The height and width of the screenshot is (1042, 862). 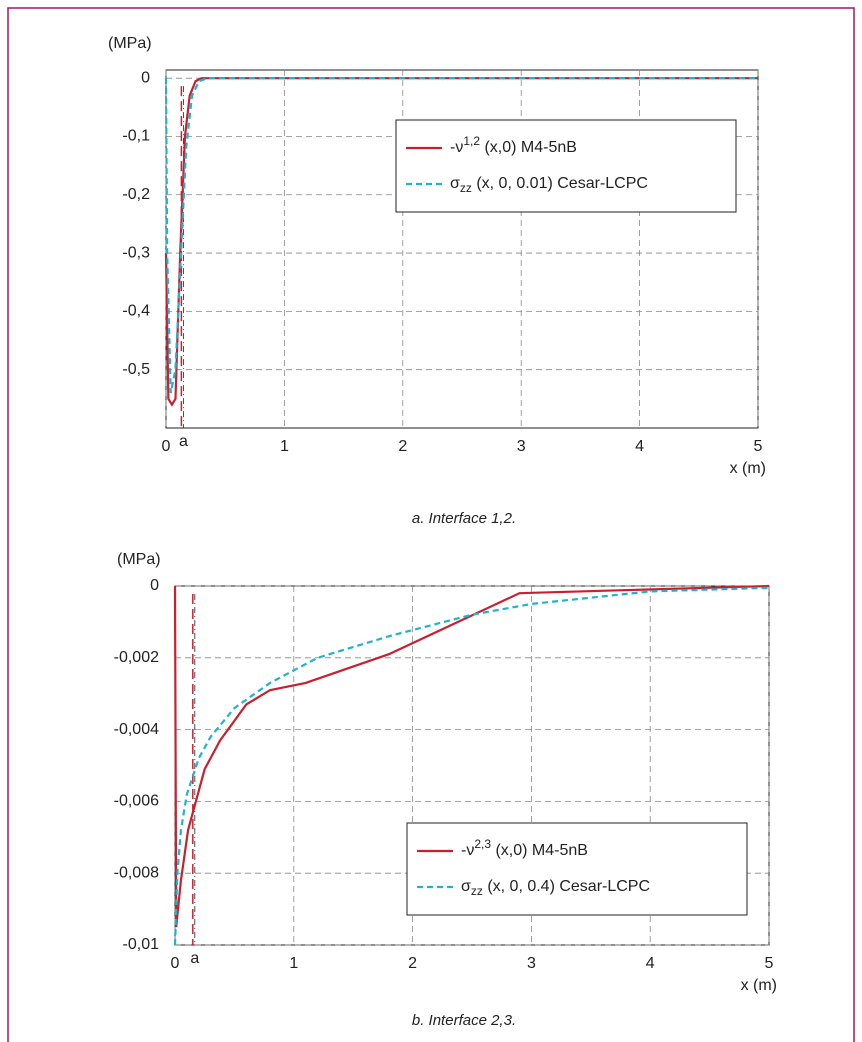 I want to click on y-tick-label: -0,3, so click(x=136, y=252).